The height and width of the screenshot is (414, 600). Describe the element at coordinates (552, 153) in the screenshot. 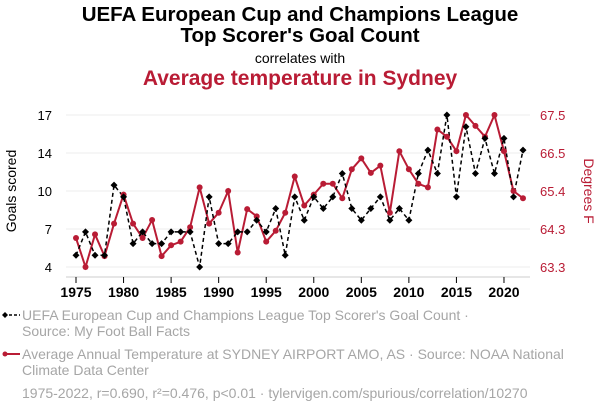

I see `y-tick-label-right: 66.5` at that location.